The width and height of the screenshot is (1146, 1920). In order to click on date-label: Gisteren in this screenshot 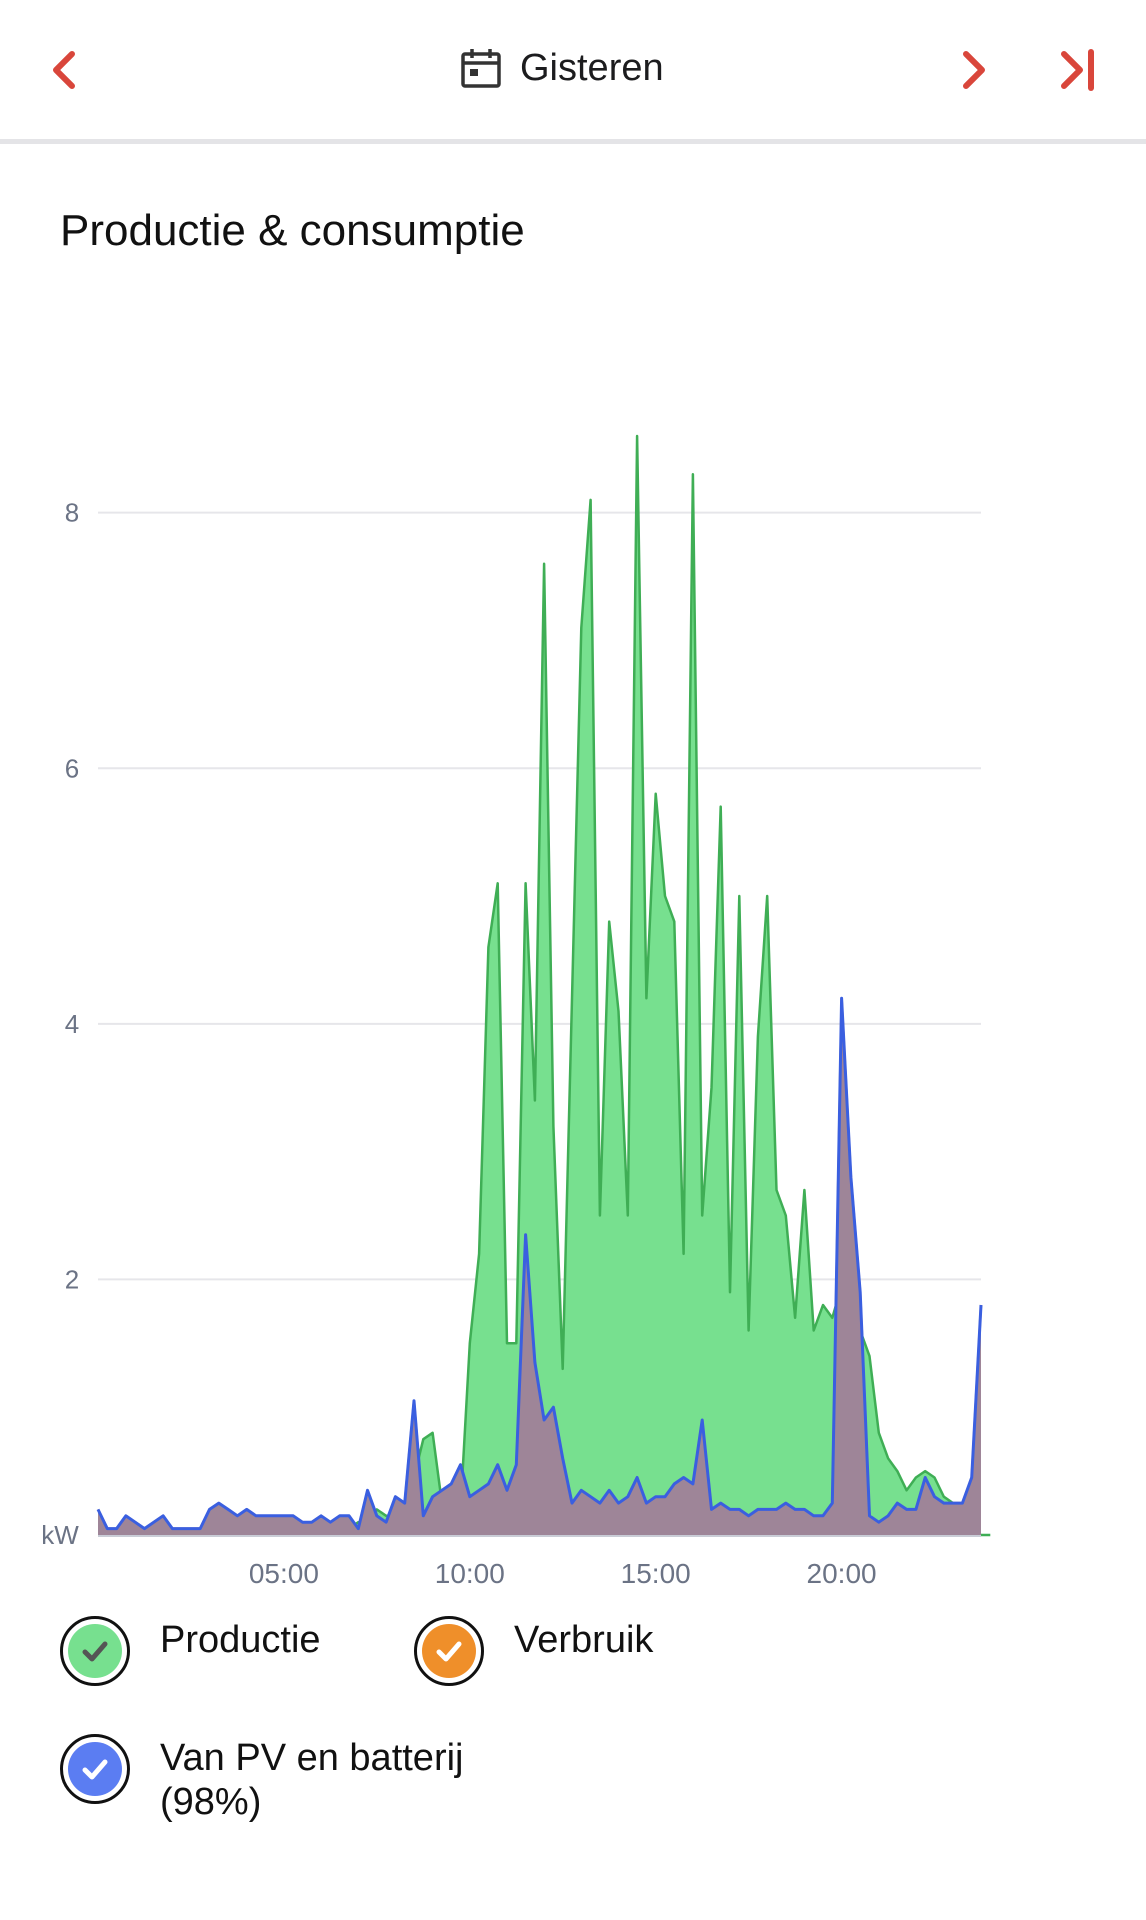, I will do `click(592, 67)`.